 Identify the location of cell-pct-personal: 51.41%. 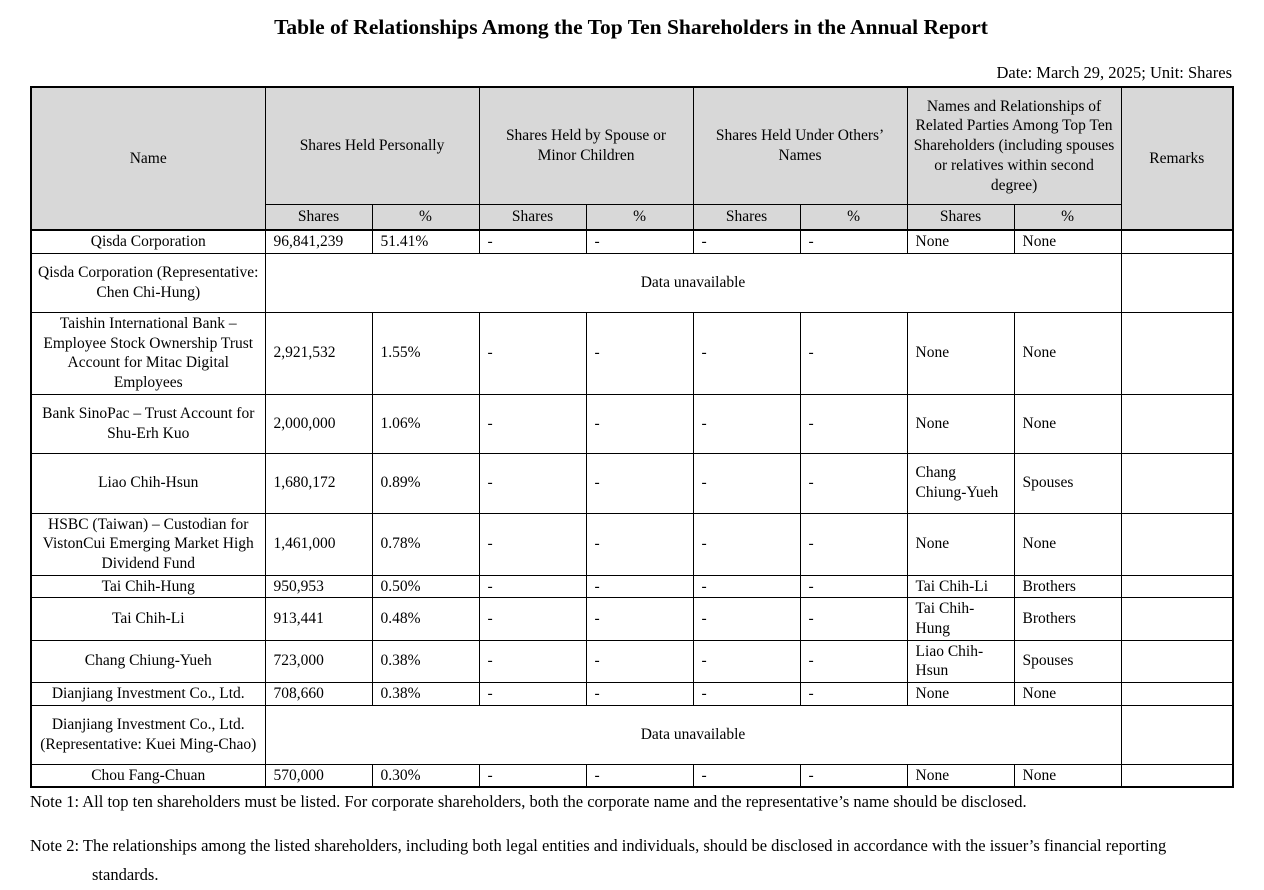
(425, 241).